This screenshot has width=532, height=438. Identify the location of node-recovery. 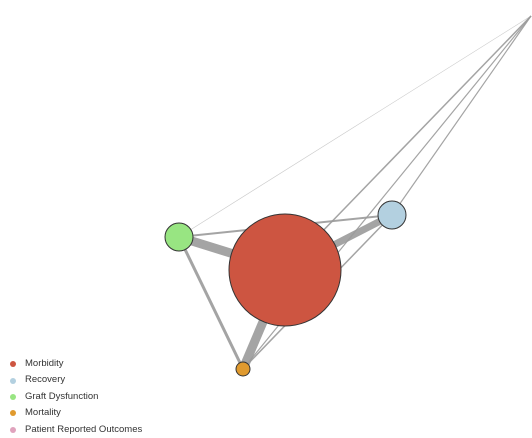
(392, 215).